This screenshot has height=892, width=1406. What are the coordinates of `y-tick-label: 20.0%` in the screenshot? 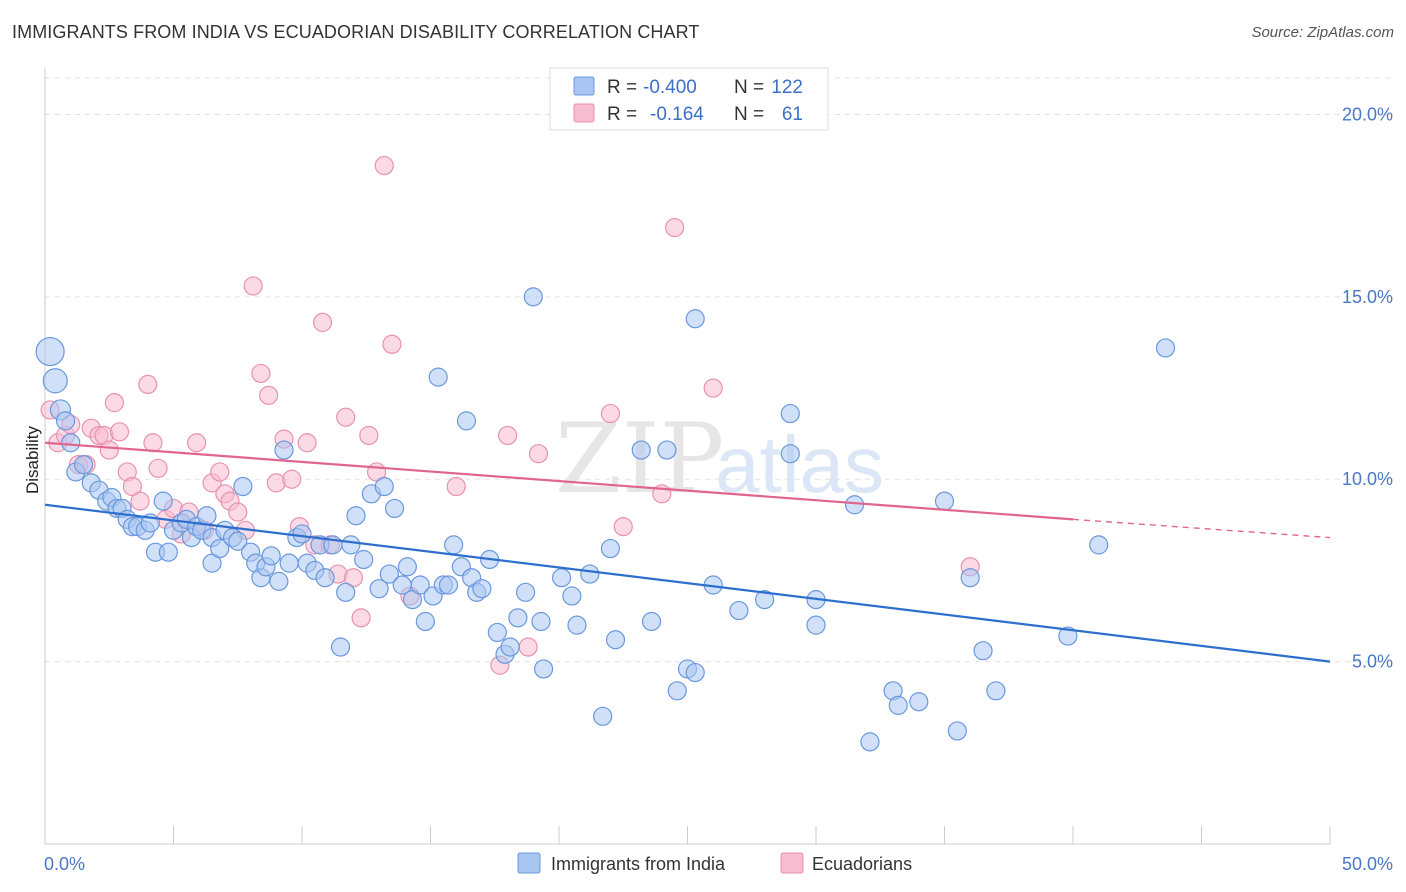 It's located at (1367, 114).